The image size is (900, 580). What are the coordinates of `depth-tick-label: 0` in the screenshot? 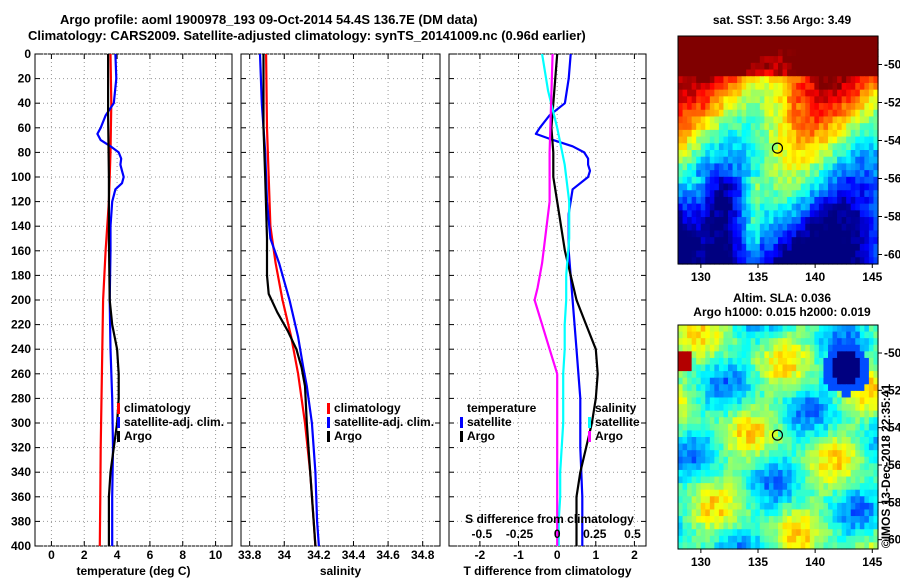 It's located at (27, 54).